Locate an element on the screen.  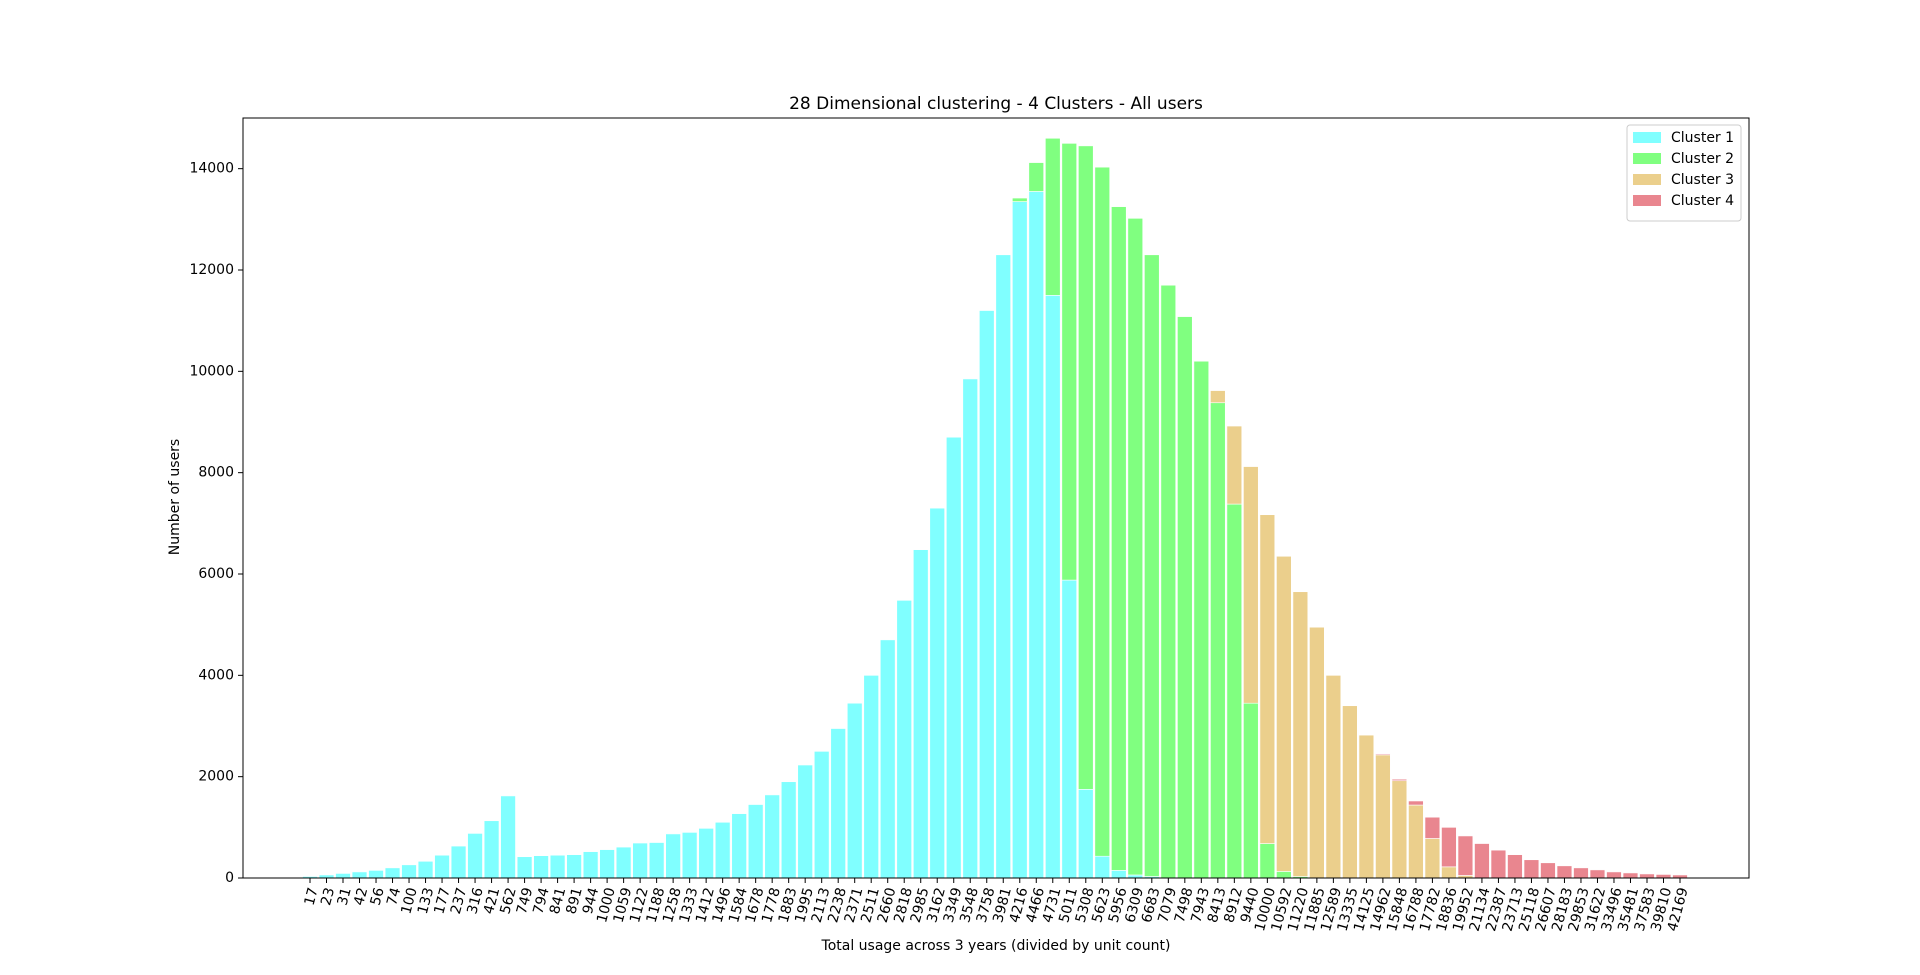
x-tick-label: 237 is located at coordinates (459, 901).